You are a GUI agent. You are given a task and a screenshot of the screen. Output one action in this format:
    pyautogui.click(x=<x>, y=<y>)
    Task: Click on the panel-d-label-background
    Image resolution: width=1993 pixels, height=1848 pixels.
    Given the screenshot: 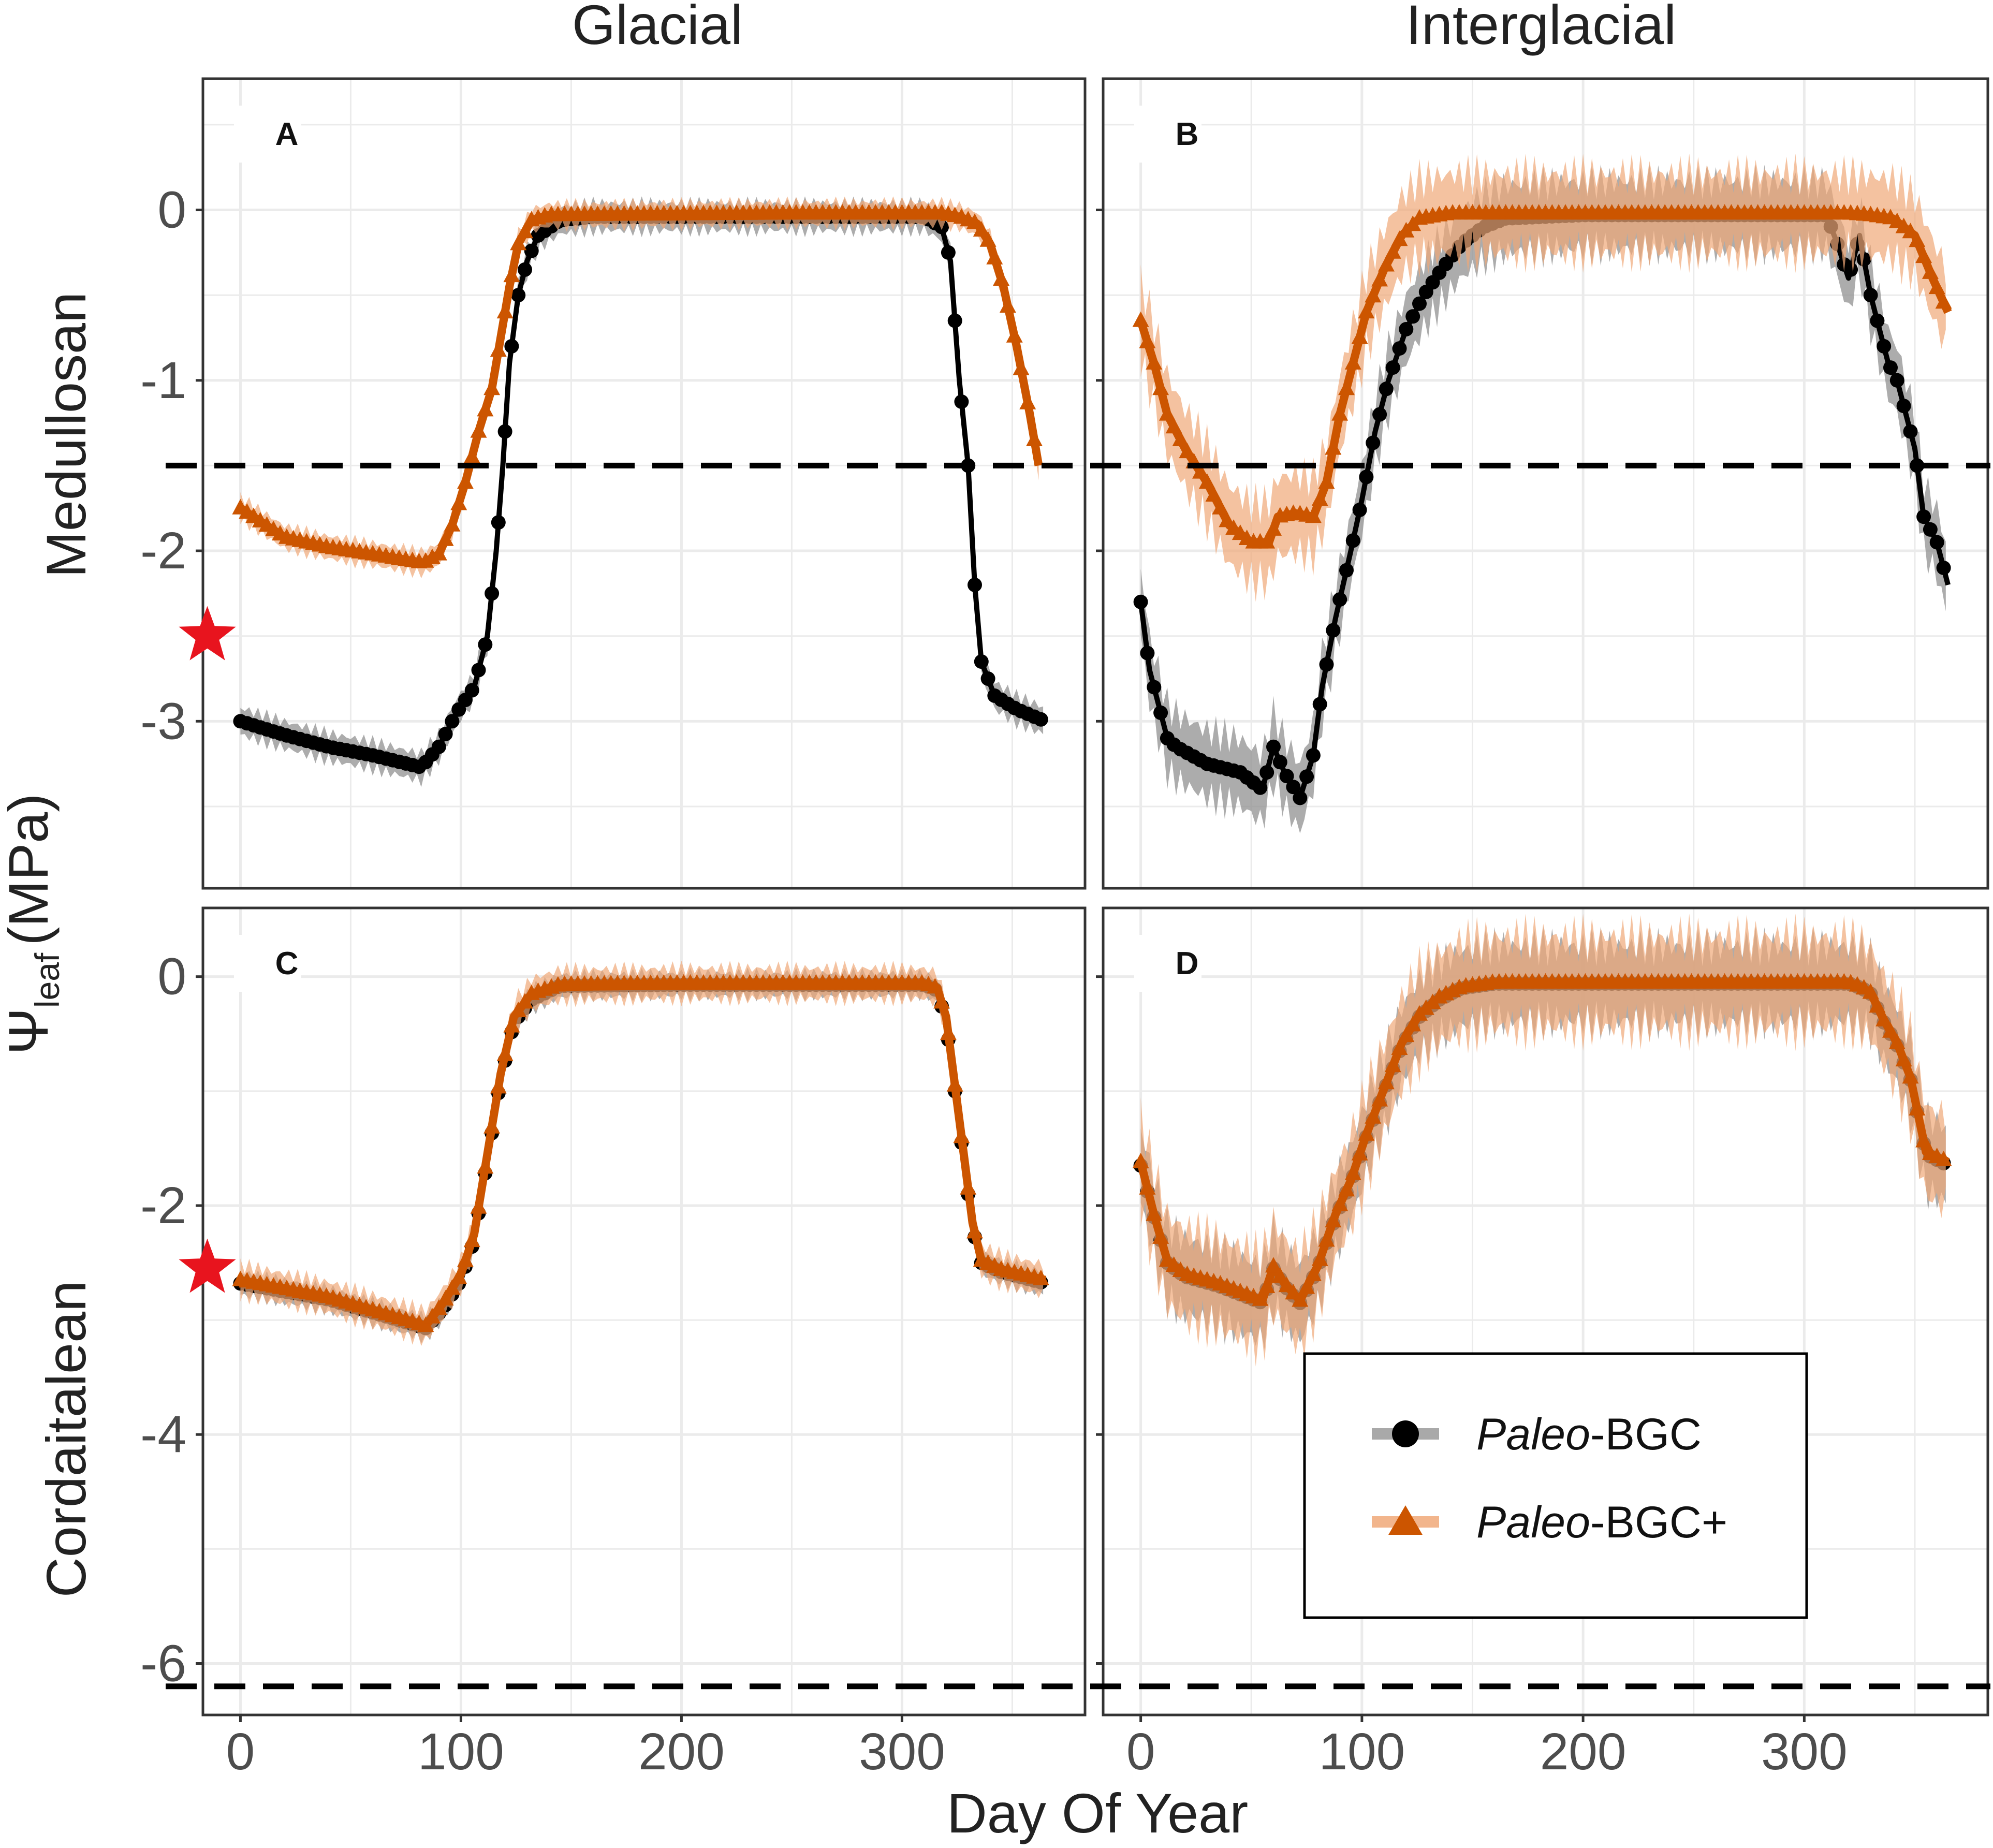 What is the action you would take?
    pyautogui.click(x=1168, y=964)
    